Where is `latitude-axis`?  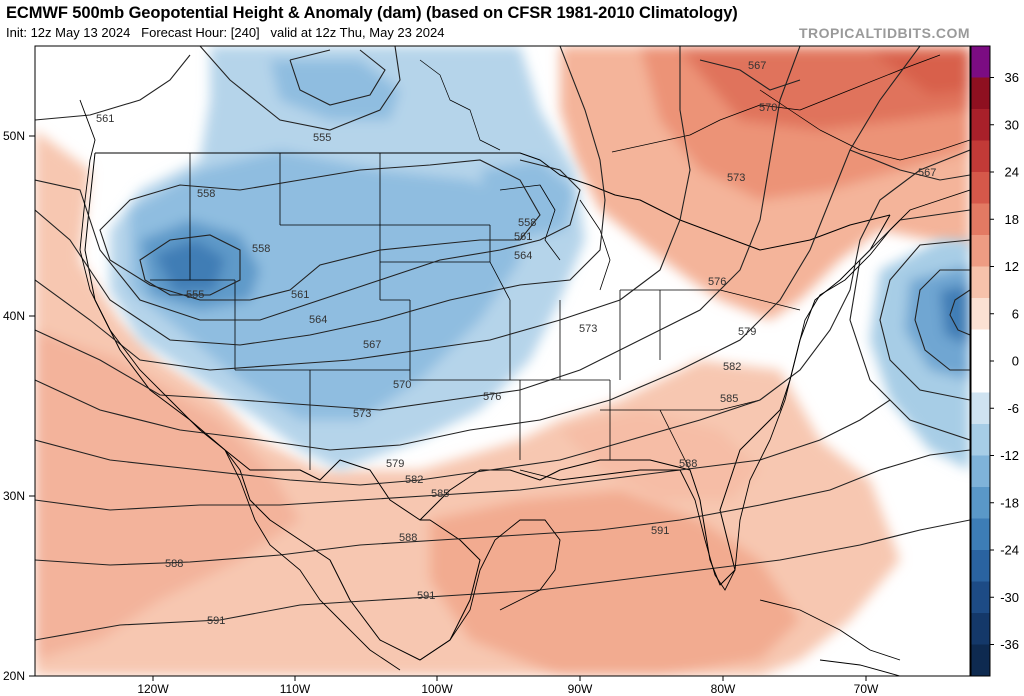 latitude-axis is located at coordinates (32, 406).